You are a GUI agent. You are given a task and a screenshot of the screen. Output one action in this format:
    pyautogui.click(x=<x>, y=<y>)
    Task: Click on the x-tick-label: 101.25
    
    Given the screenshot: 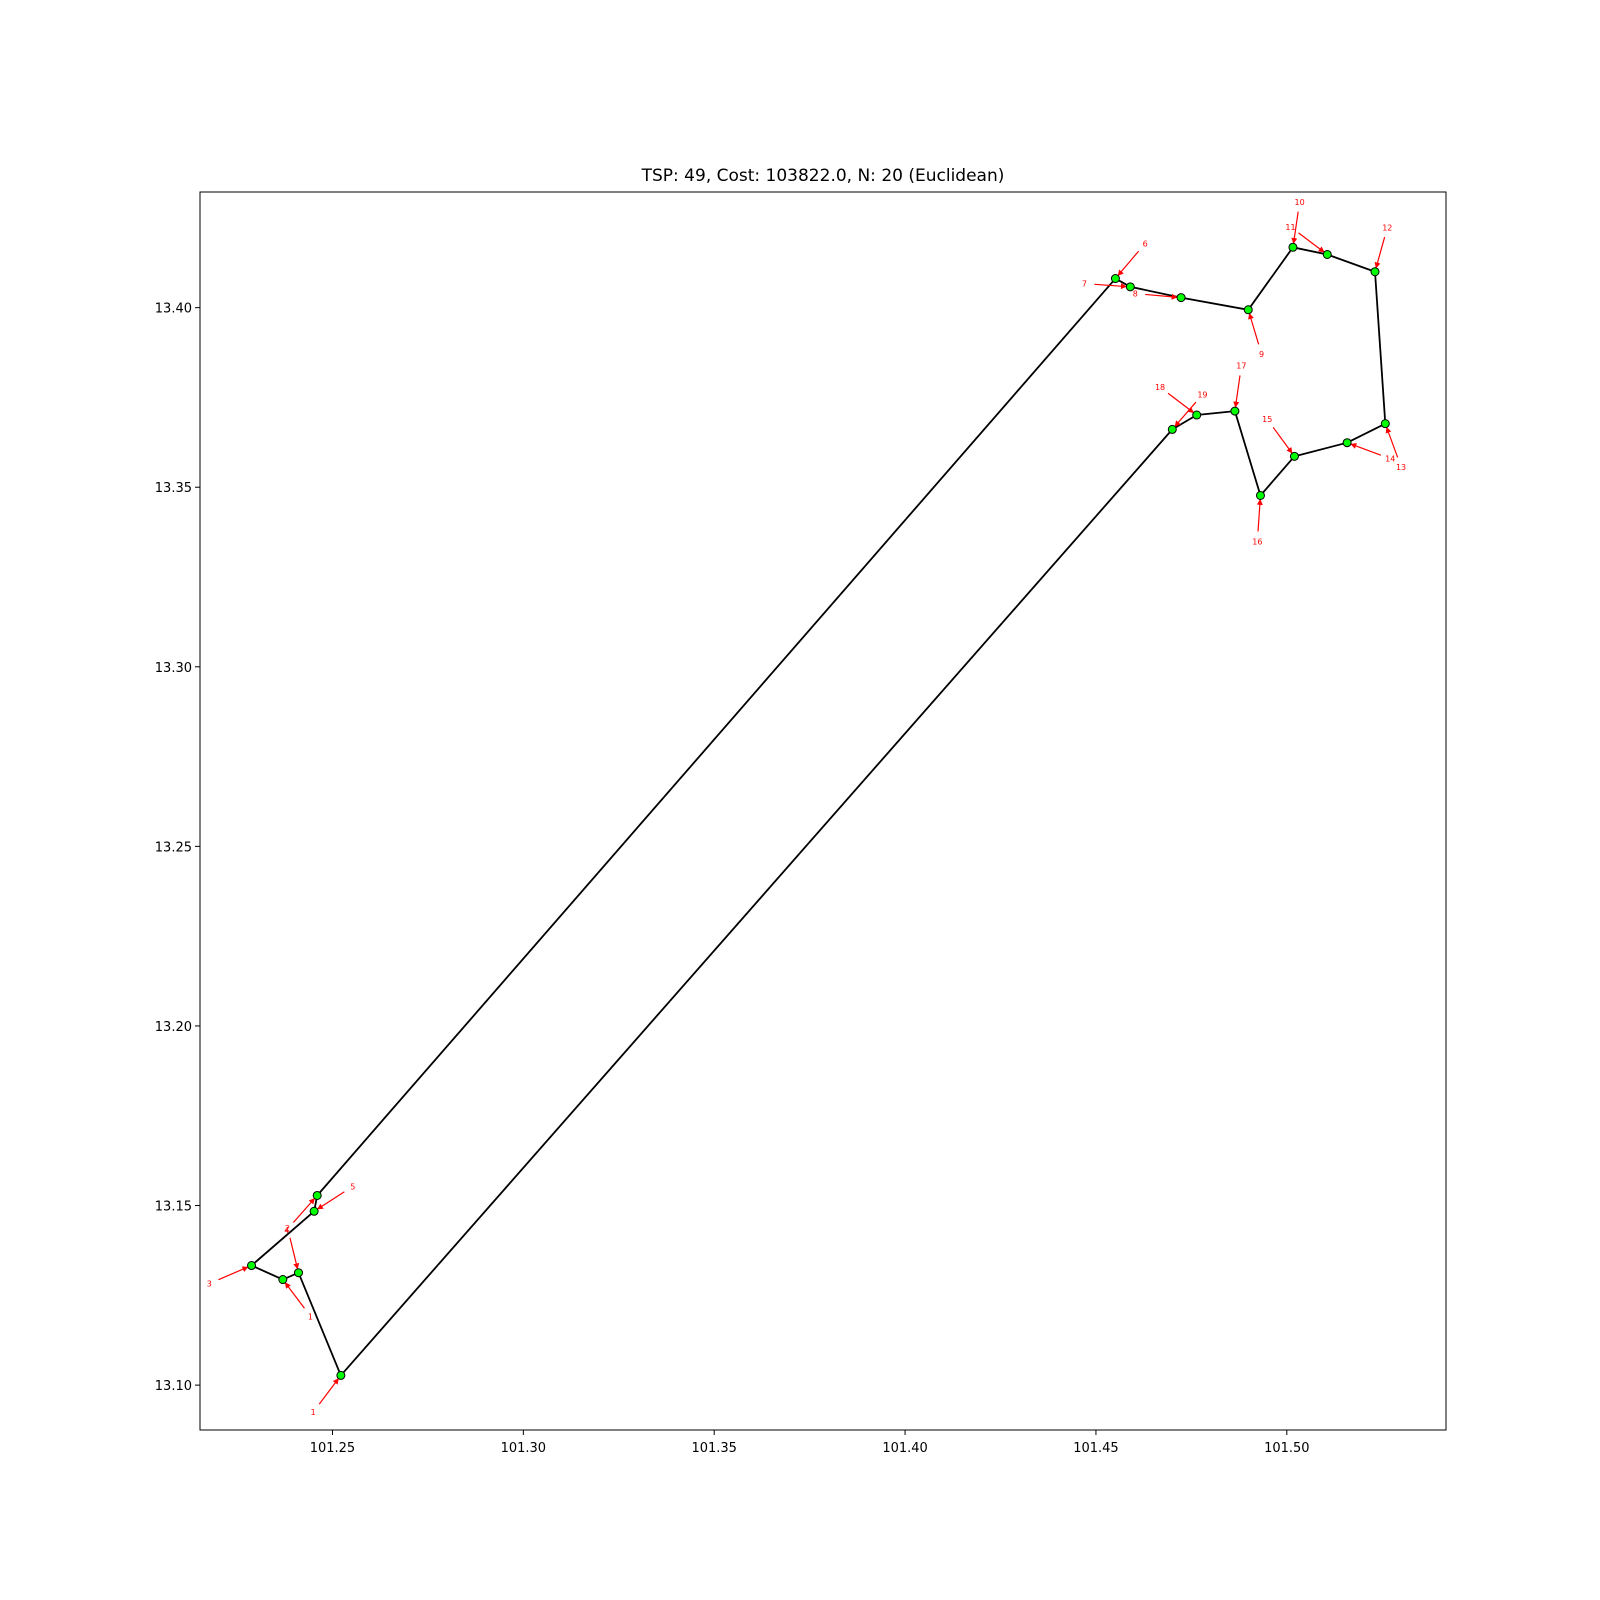 What is the action you would take?
    pyautogui.click(x=333, y=1448)
    